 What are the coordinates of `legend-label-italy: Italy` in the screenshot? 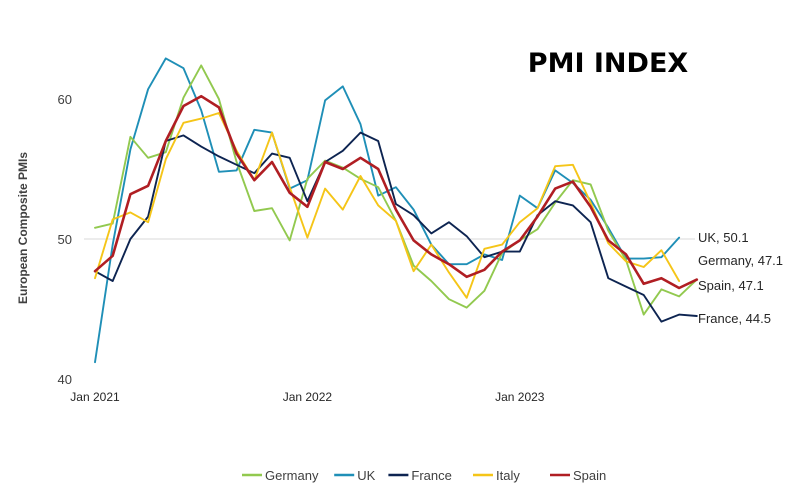 It's located at (508, 475).